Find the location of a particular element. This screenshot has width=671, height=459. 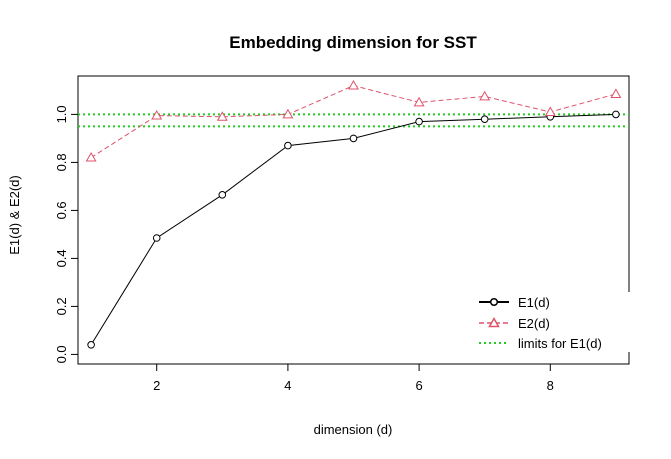

legend-item-limits: limits for E1(d) is located at coordinates (540, 343).